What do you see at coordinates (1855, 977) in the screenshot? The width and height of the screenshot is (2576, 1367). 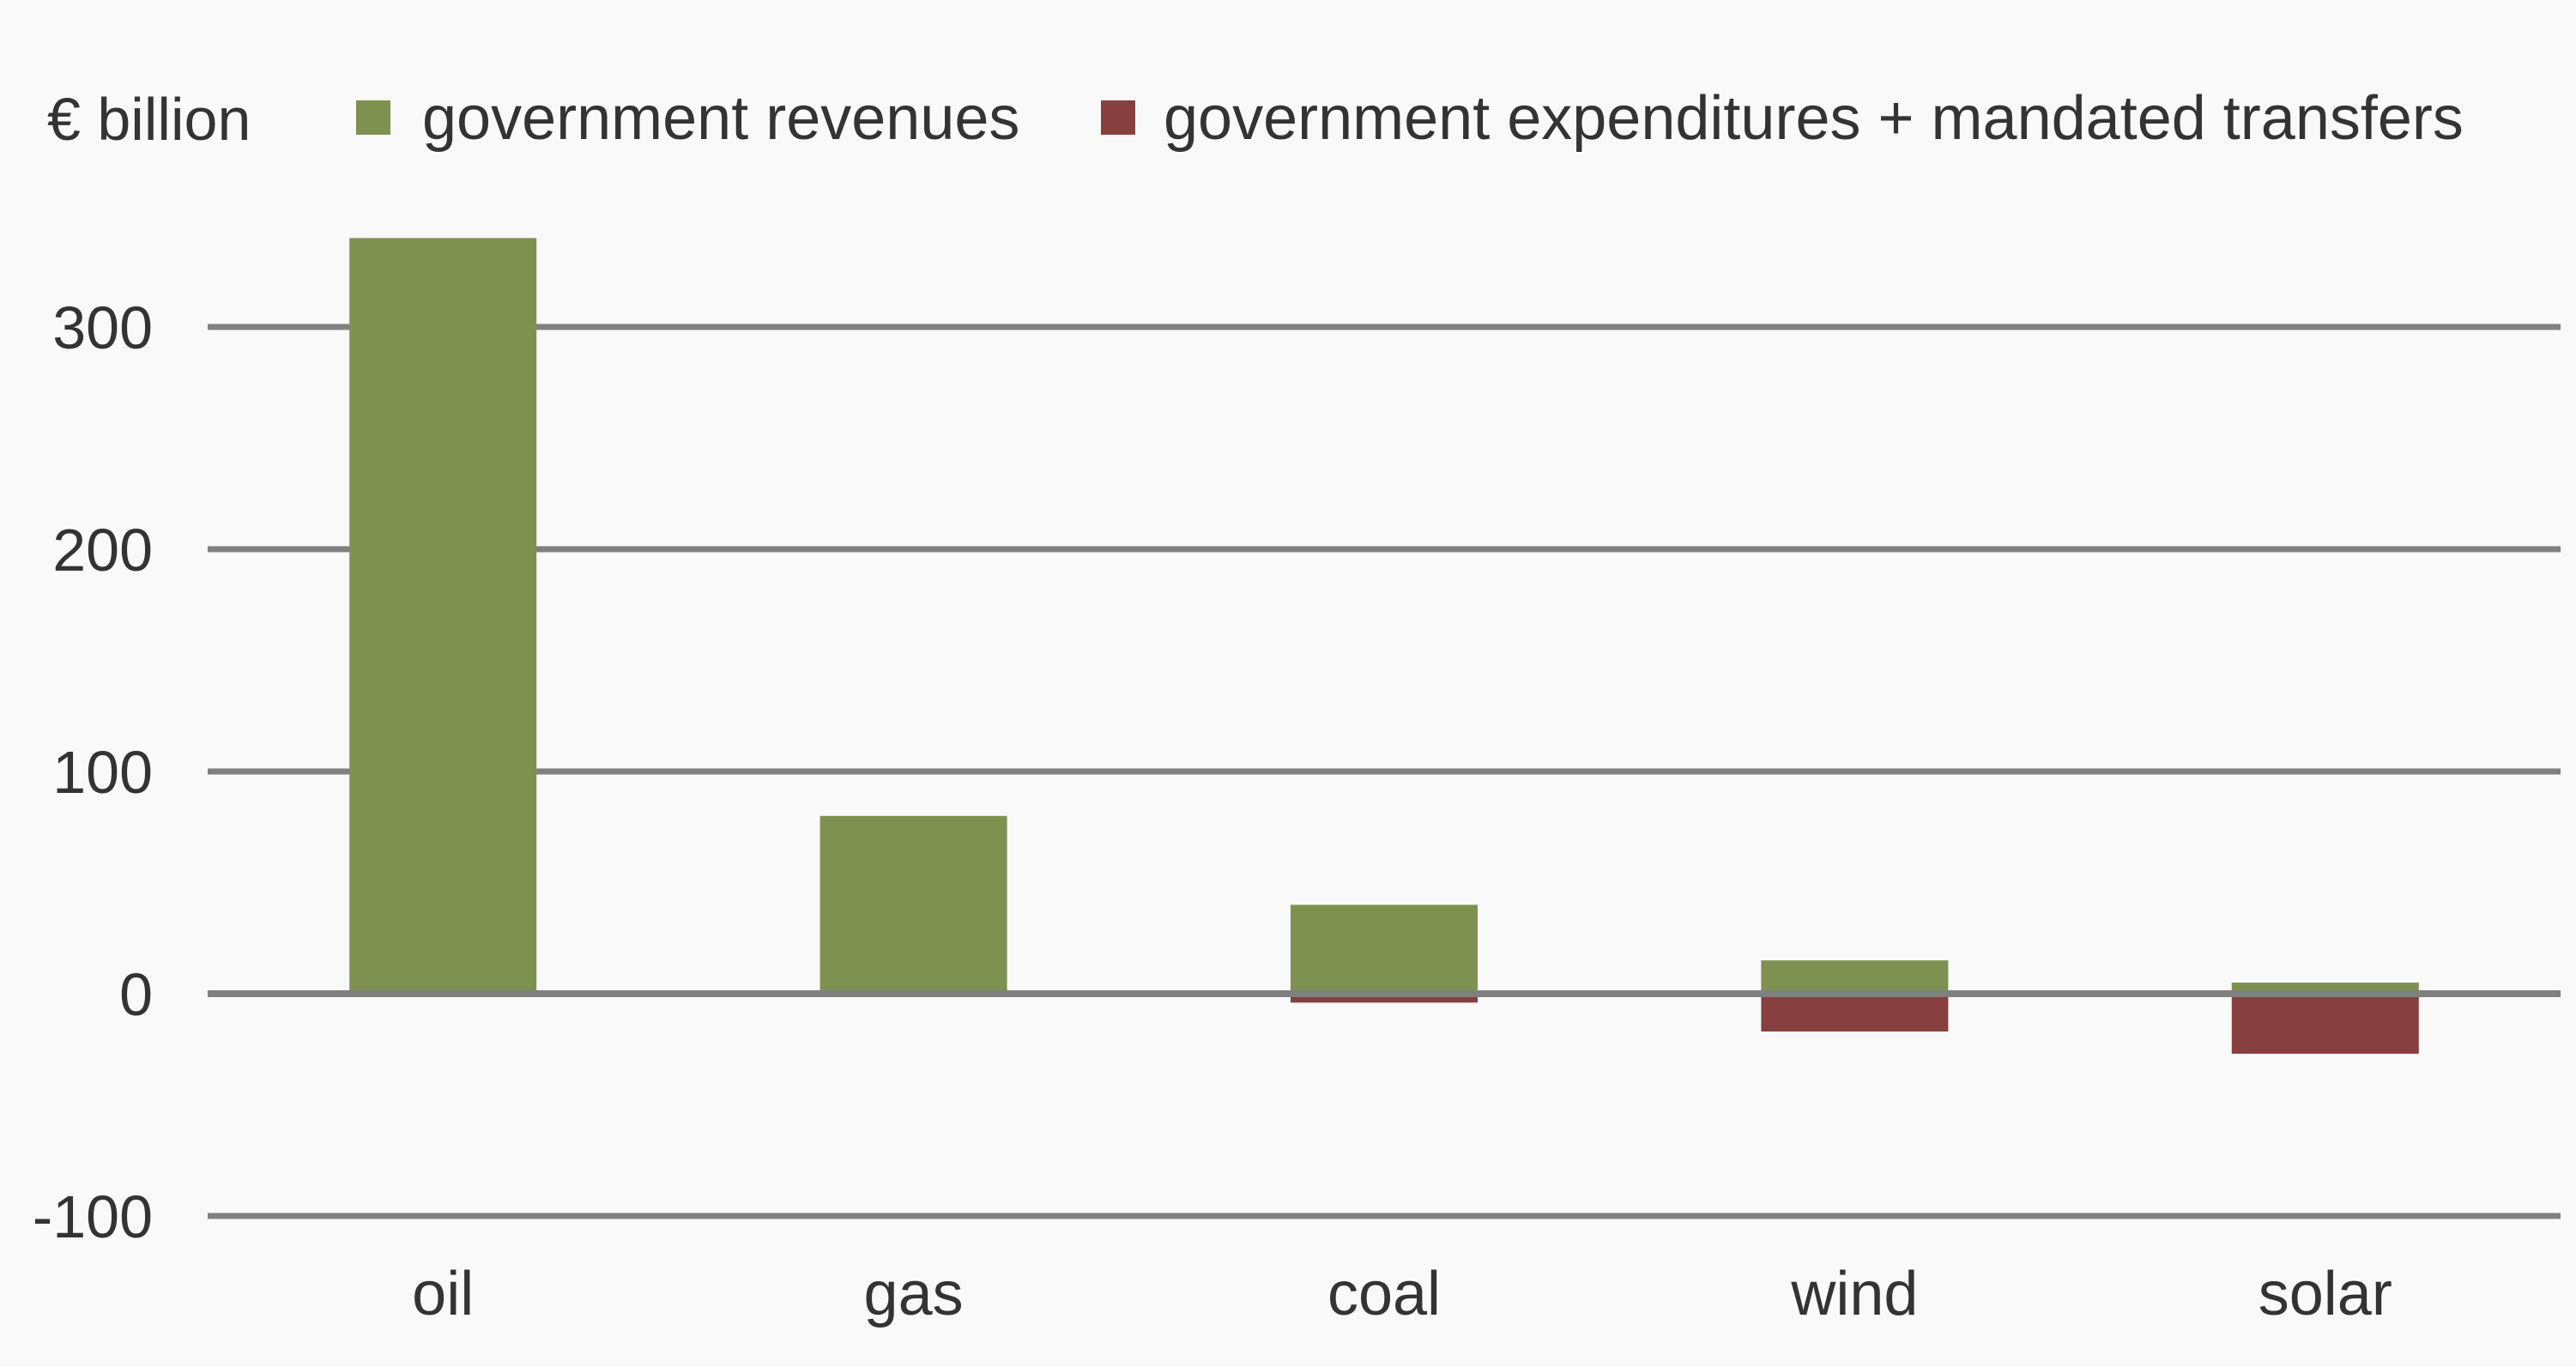 I see `bar-wind-revenues` at bounding box center [1855, 977].